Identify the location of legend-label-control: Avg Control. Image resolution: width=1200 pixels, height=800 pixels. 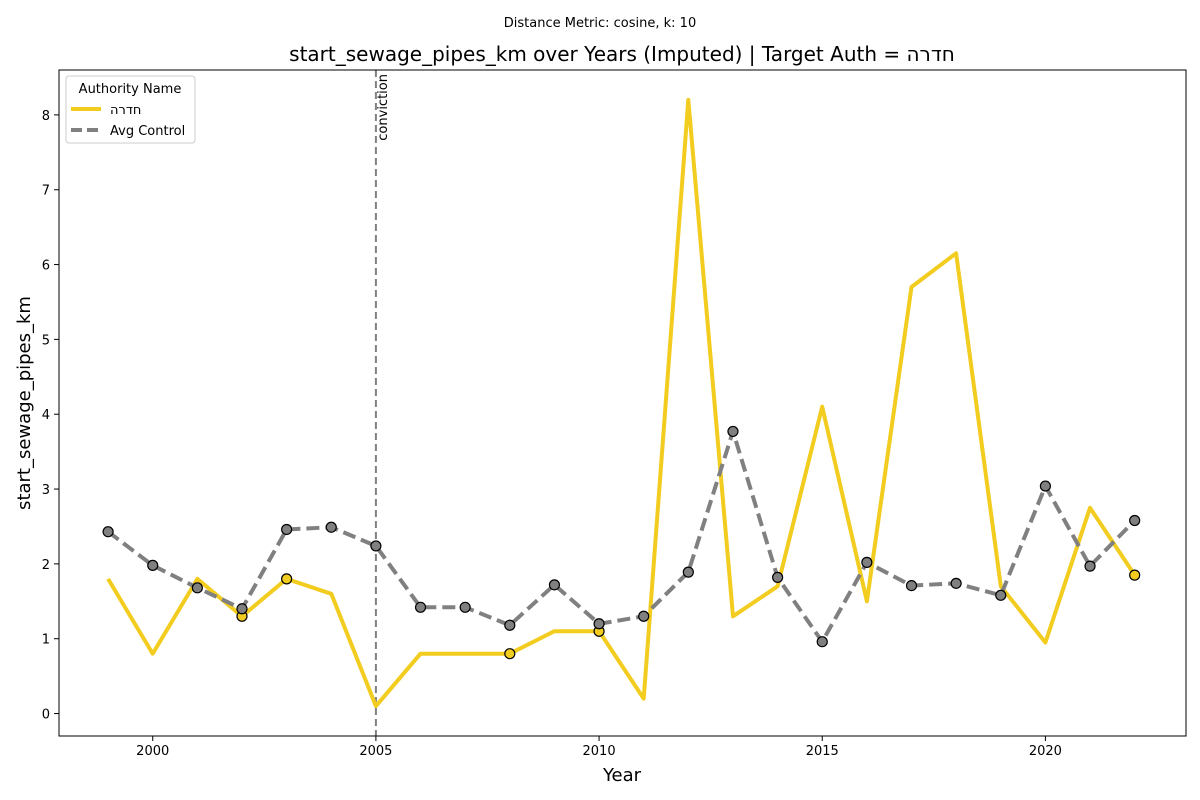
(147, 131).